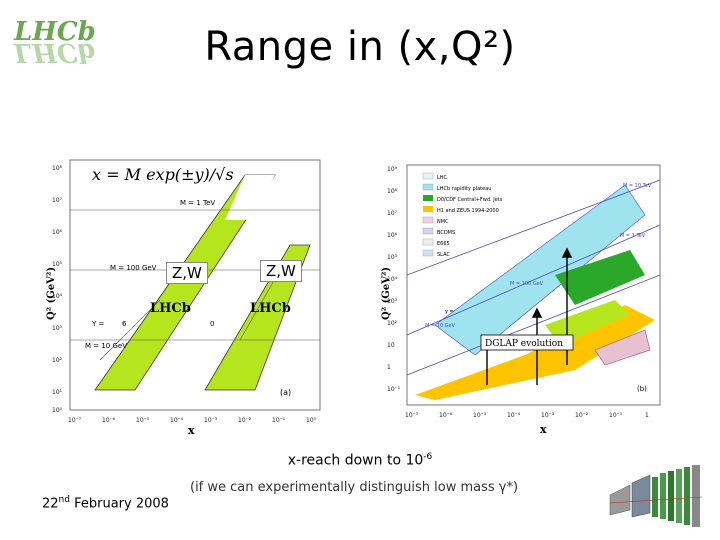 The height and width of the screenshot is (540, 720). Describe the element at coordinates (446, 233) in the screenshot. I see `legend-item: BCDMS` at that location.